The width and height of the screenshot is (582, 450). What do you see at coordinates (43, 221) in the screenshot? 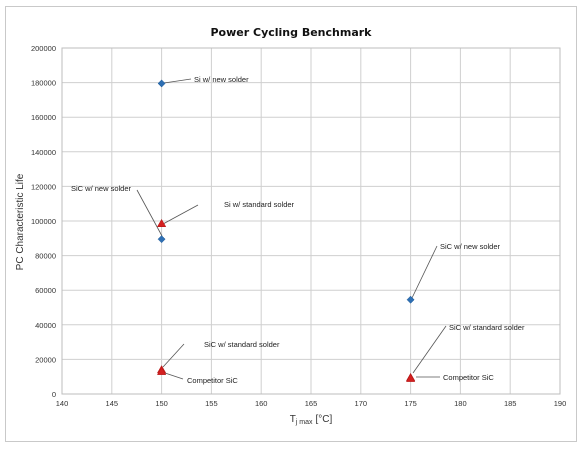
I see `y-tick-label: 100000` at bounding box center [43, 221].